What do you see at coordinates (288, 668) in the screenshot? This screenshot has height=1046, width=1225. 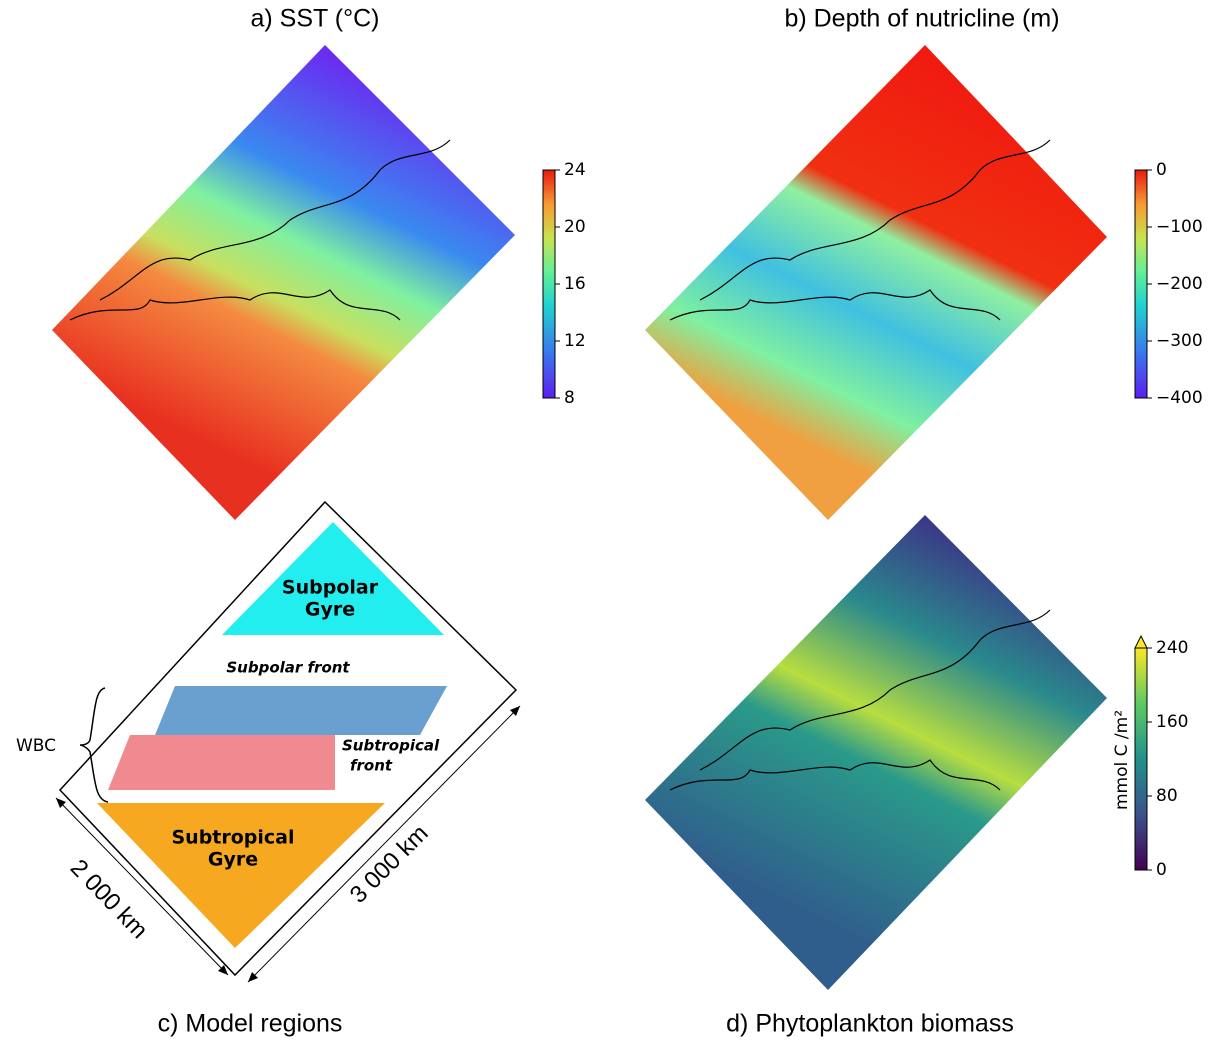 I see `region-label: Subpolar front` at bounding box center [288, 668].